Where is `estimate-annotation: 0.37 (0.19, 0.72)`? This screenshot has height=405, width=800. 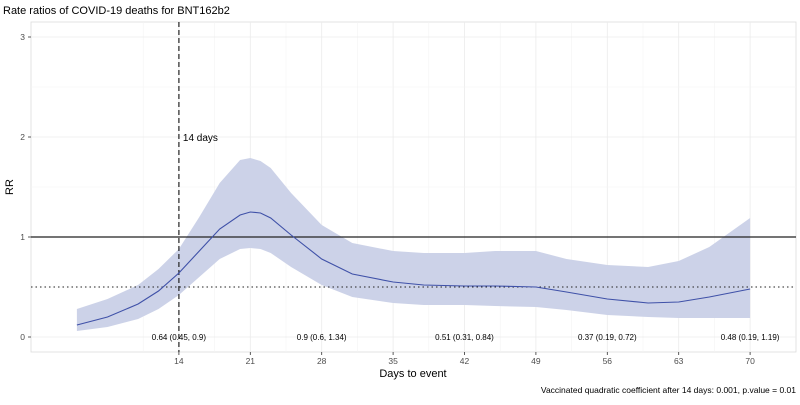 estimate-annotation: 0.37 (0.19, 0.72) is located at coordinates (607, 337).